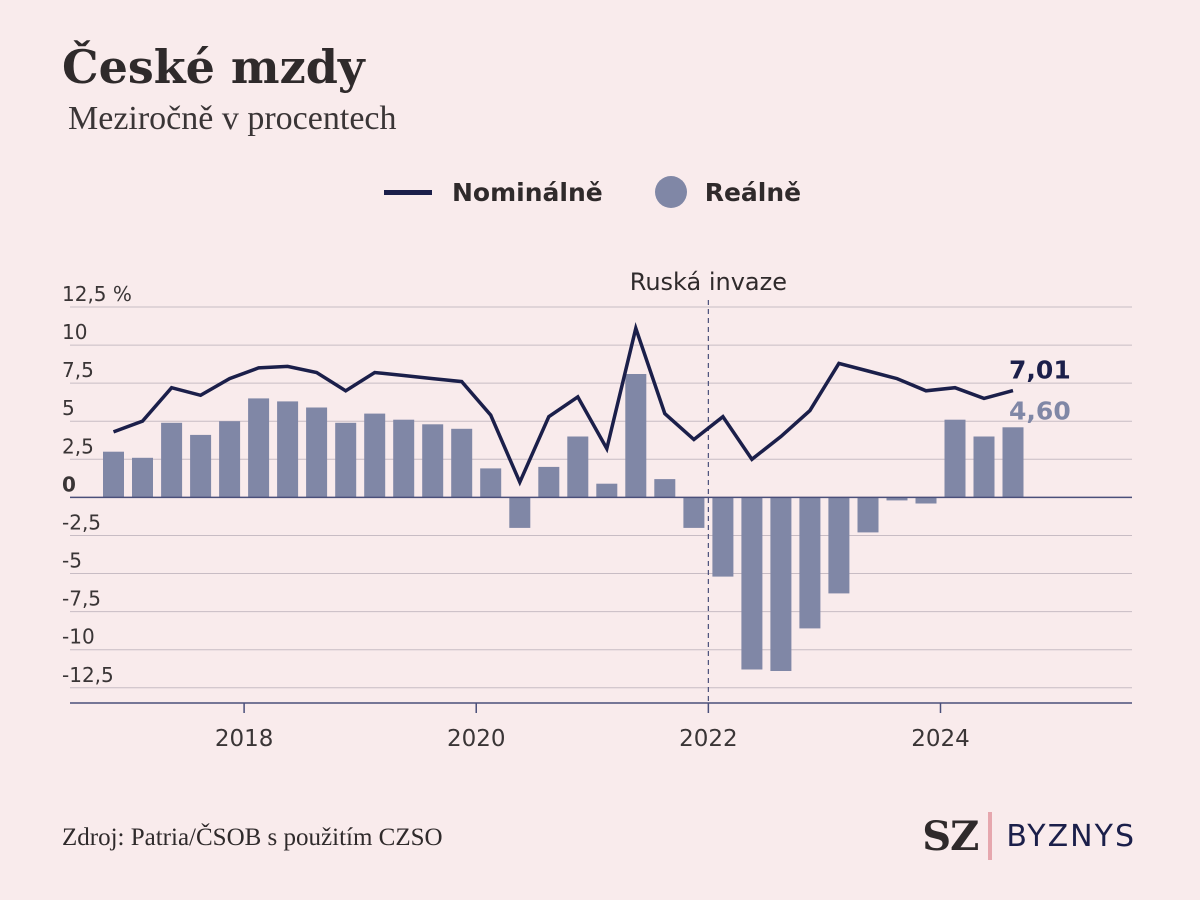  I want to click on nominal-line, so click(563, 404).